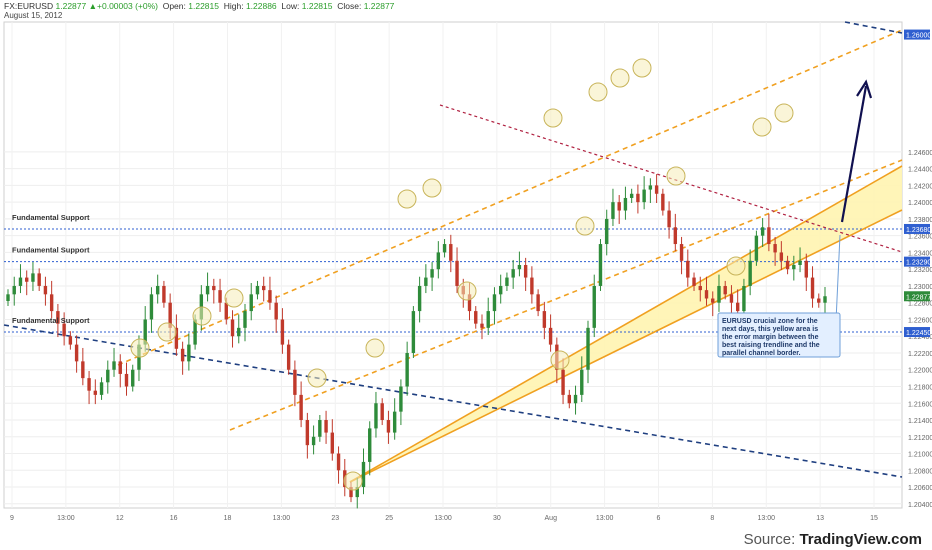 The image size is (932, 550). I want to click on y-tick-label: 1.22800, so click(920, 304).